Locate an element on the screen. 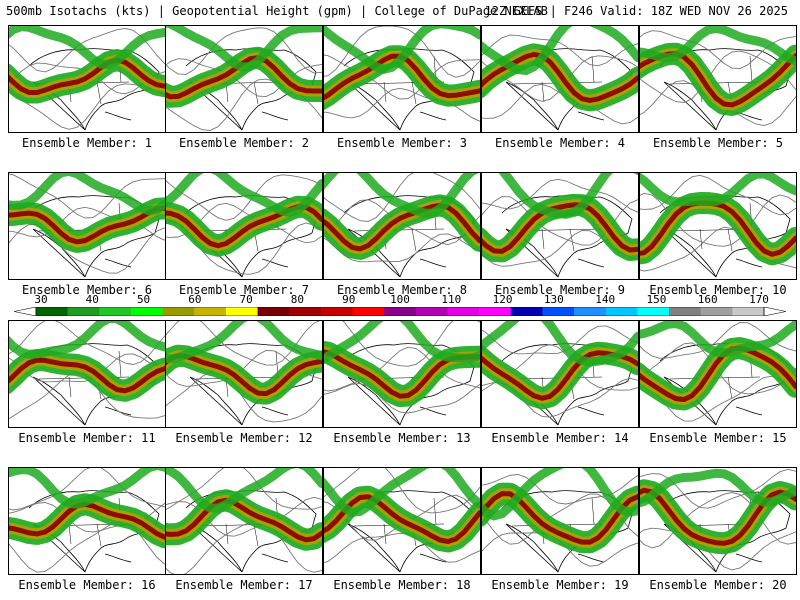 The image size is (800, 600). ensemble-member-label: Ensemble Member: 1 is located at coordinates (87, 143).